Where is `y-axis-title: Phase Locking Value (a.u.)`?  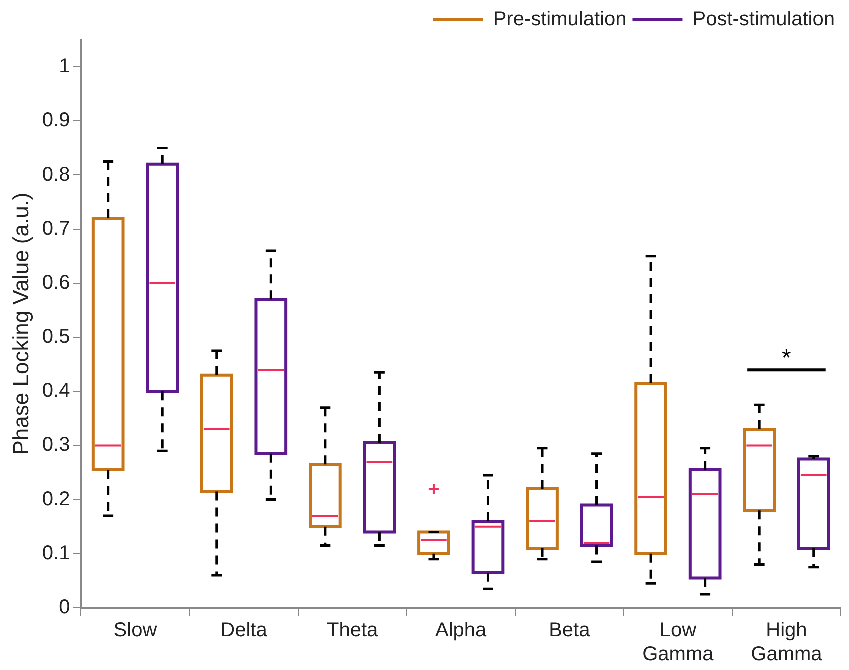 y-axis-title: Phase Locking Value (a.u.) is located at coordinates (21, 324).